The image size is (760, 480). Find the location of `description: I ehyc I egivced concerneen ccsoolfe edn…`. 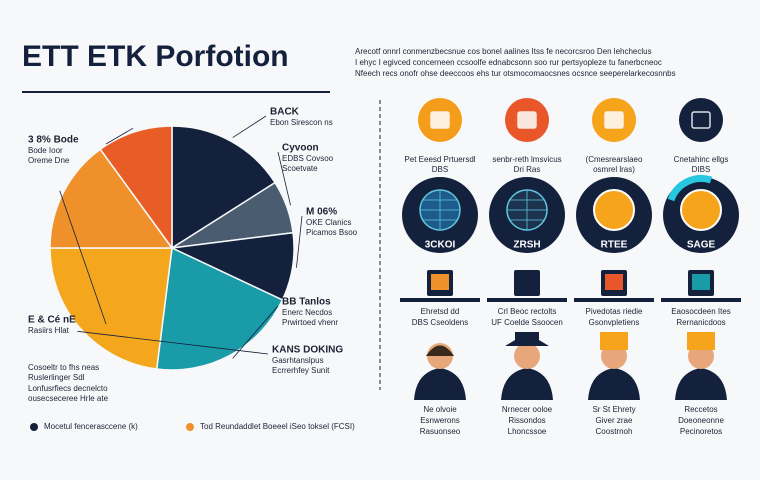

description: I ehyc I egivced concerneen ccsoolfe edn… is located at coordinates (508, 62).